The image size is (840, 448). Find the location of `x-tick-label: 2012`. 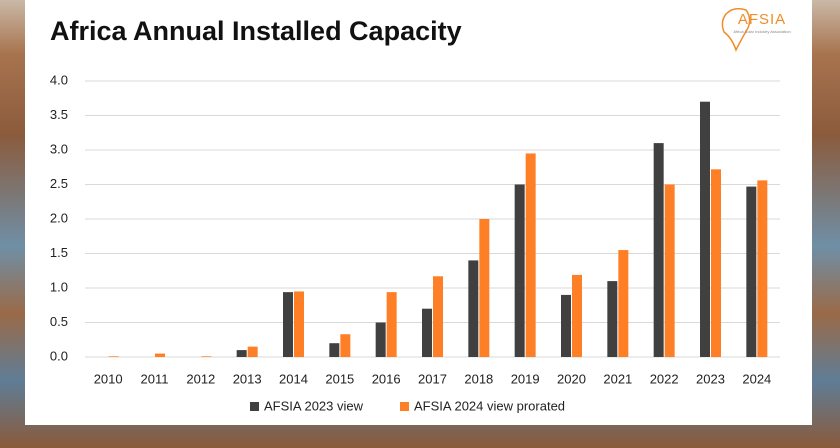

x-tick-label: 2012 is located at coordinates (200, 378).